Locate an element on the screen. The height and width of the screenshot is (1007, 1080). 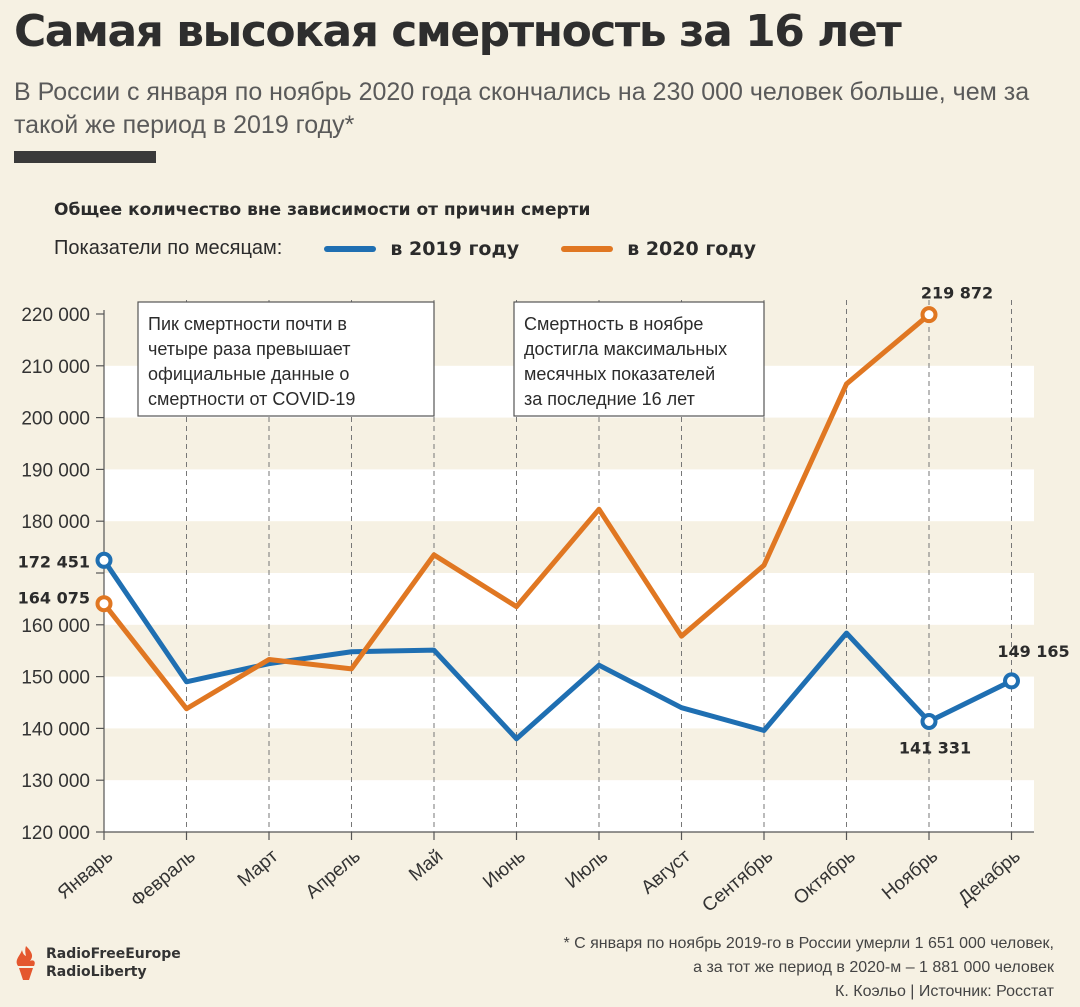
x-tick-label: Сентябрь is located at coordinates (738, 881).